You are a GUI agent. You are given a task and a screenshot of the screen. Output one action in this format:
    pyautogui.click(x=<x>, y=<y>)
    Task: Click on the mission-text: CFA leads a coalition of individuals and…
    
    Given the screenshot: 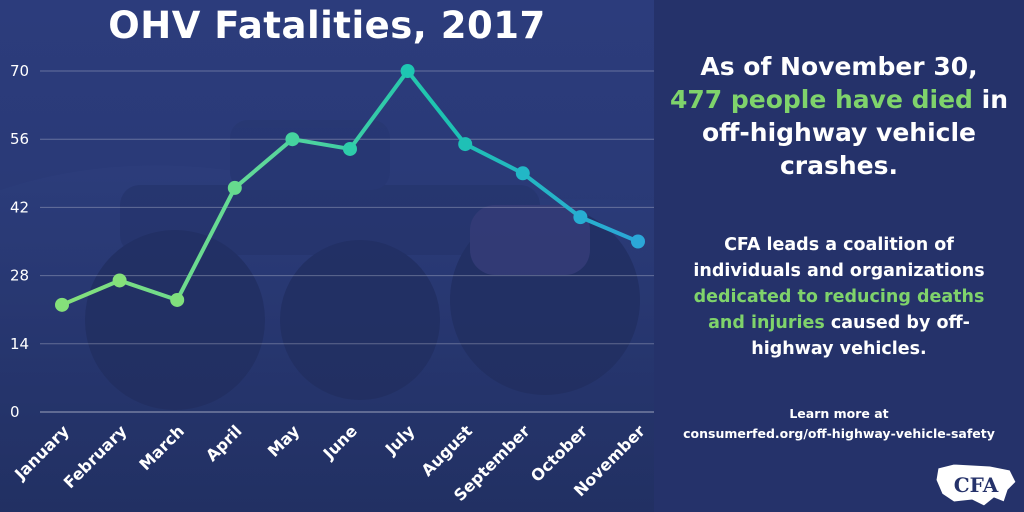 What is the action you would take?
    pyautogui.click(x=839, y=297)
    